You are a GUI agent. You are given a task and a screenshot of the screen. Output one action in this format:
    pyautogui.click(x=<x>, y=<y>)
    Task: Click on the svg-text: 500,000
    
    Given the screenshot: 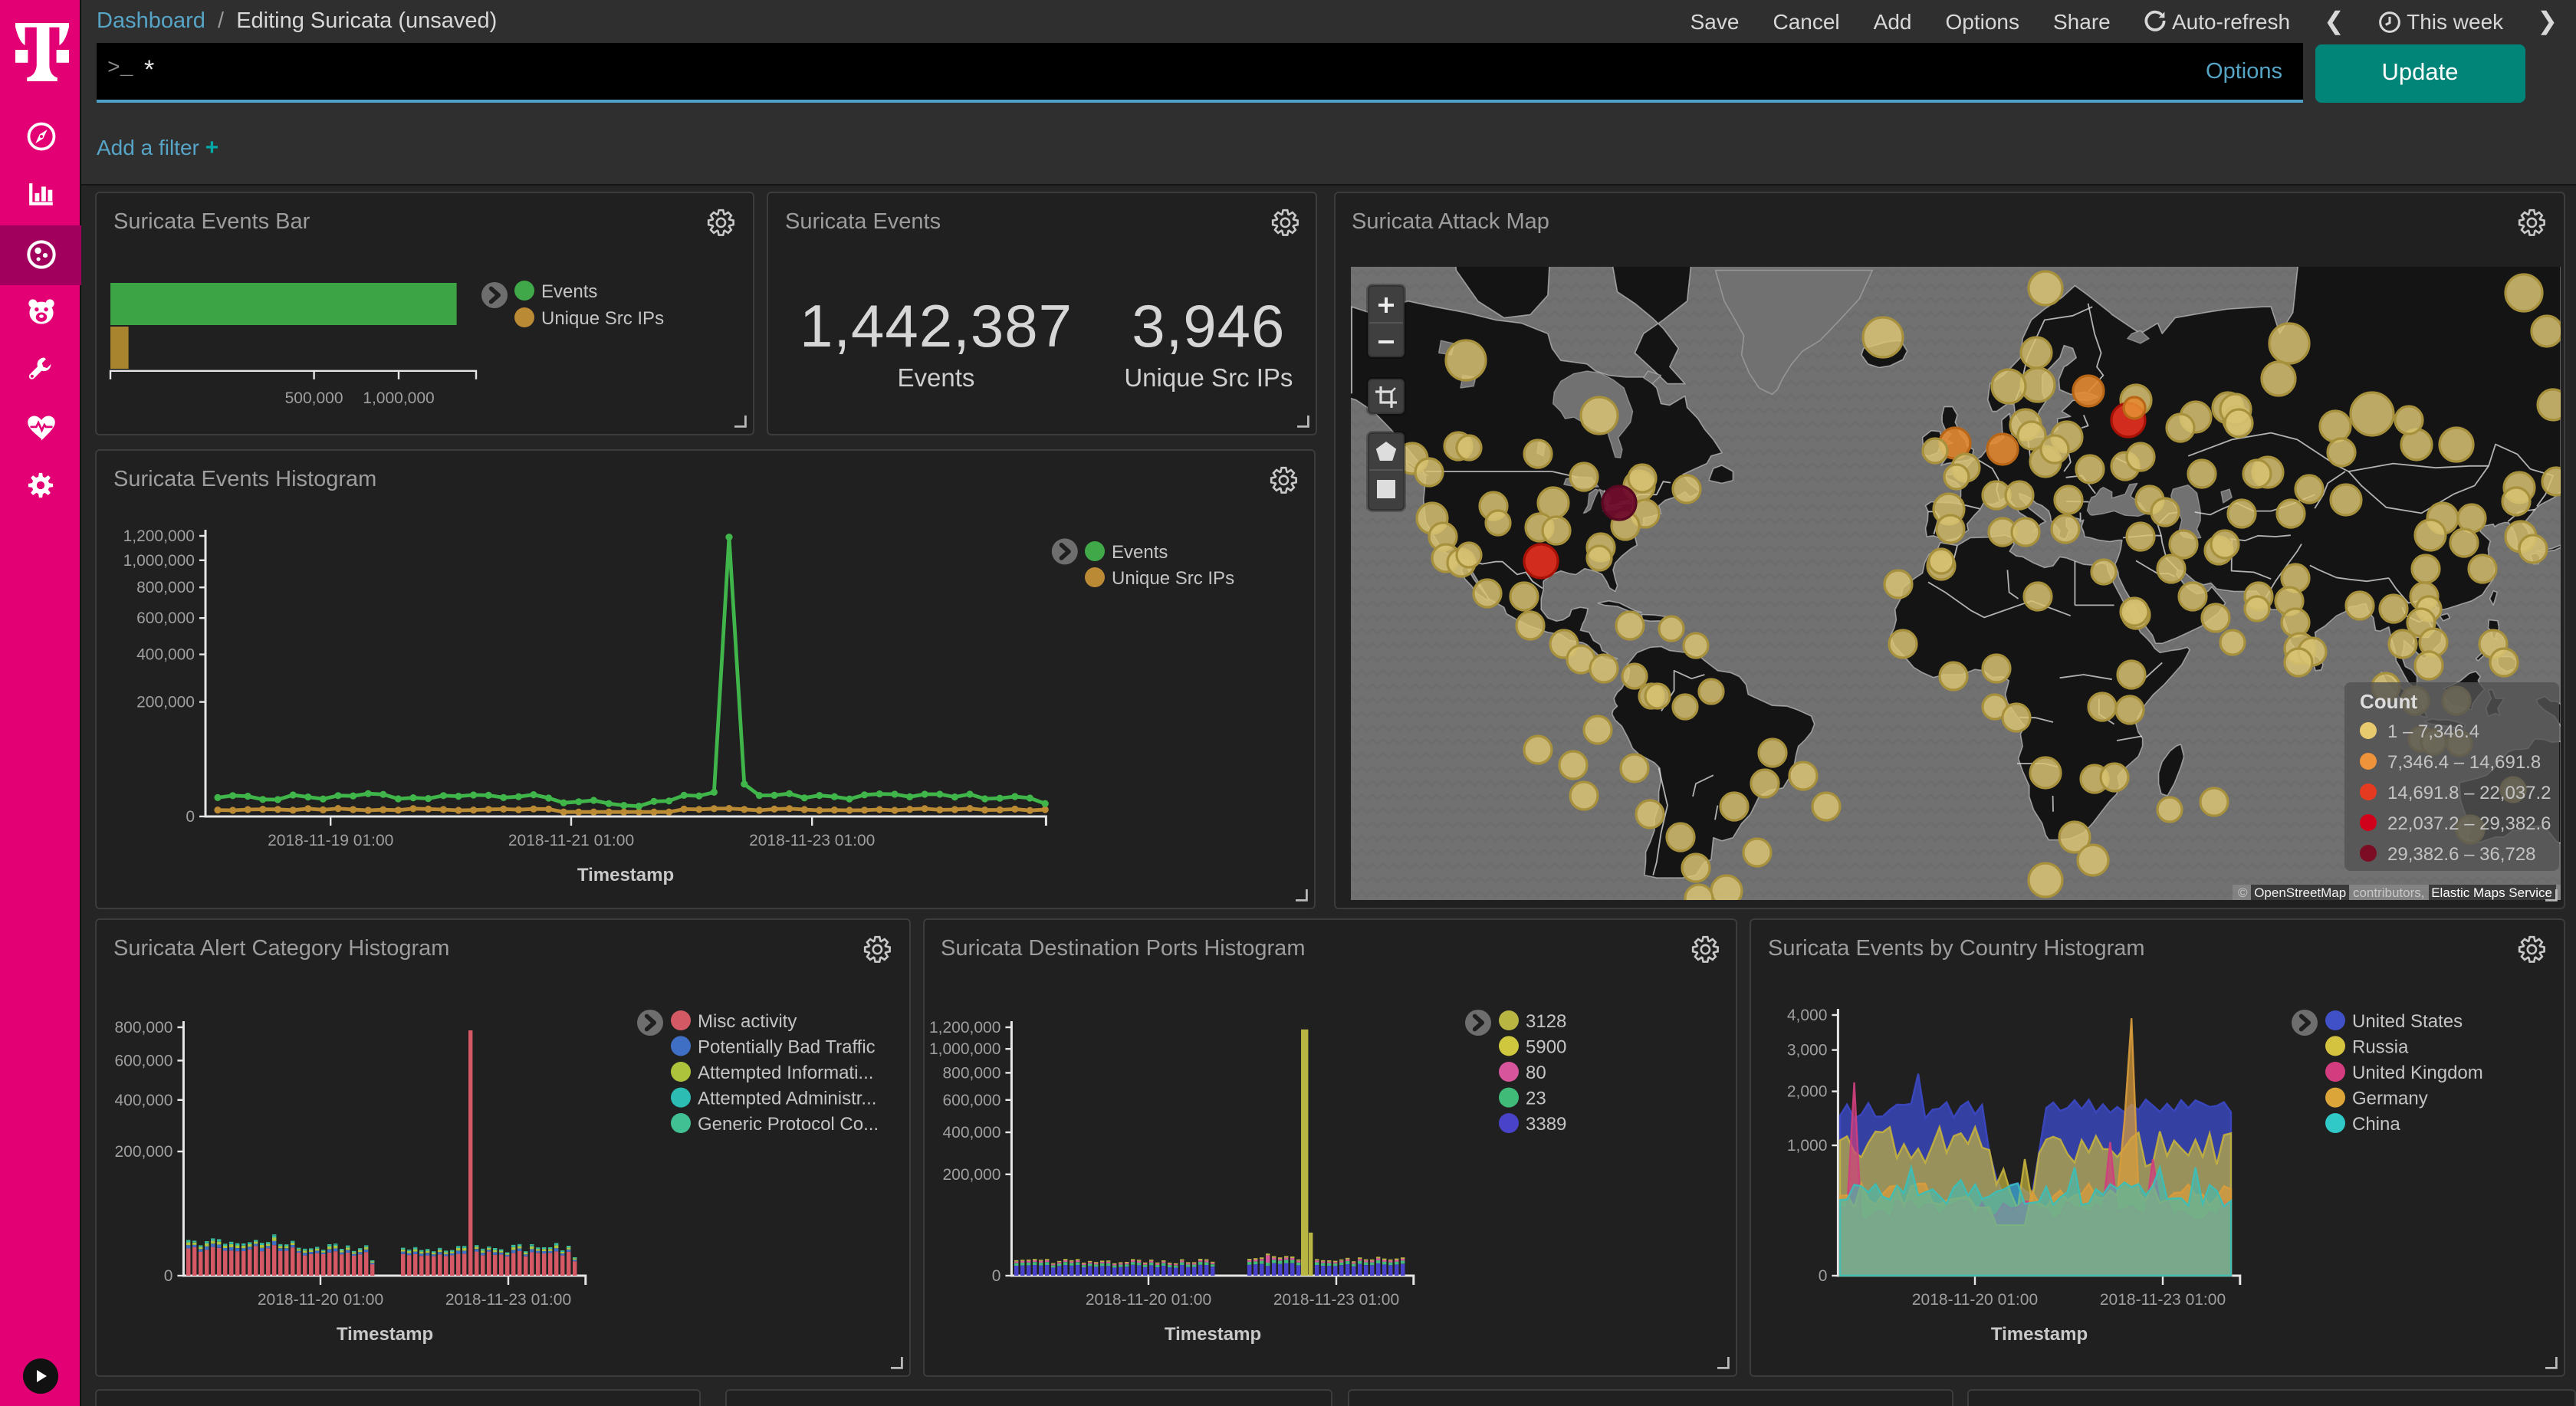 What is the action you would take?
    pyautogui.click(x=314, y=398)
    